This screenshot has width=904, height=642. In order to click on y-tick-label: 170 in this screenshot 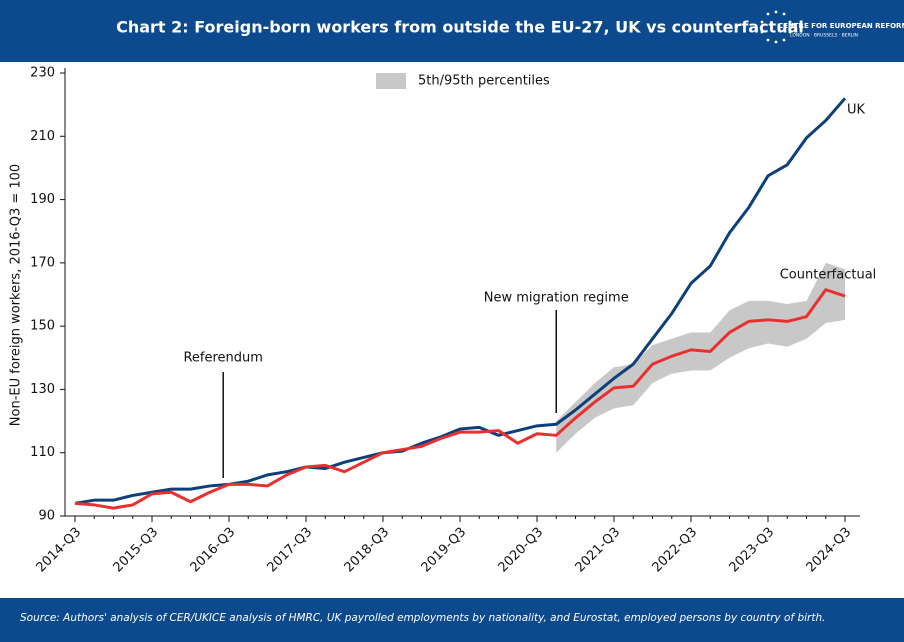, I will do `click(42, 262)`.